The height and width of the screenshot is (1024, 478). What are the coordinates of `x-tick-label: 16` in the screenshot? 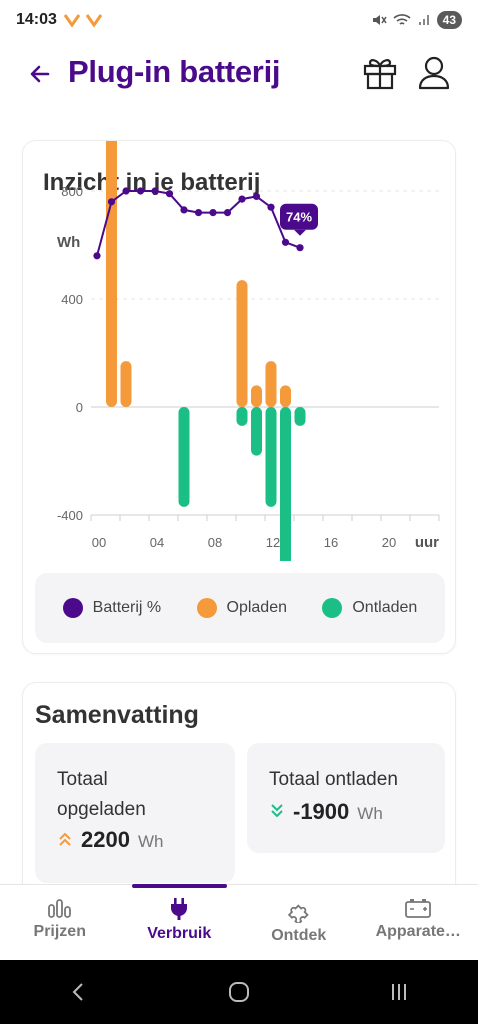 It's located at (331, 542).